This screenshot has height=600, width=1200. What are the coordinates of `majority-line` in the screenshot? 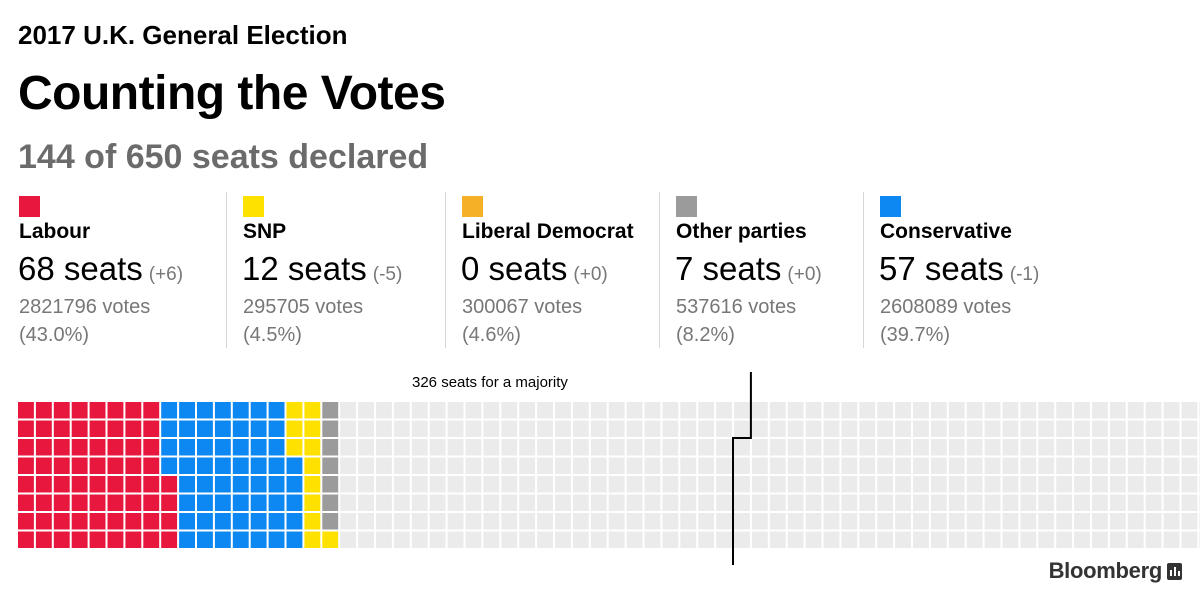 It's located at (742, 468).